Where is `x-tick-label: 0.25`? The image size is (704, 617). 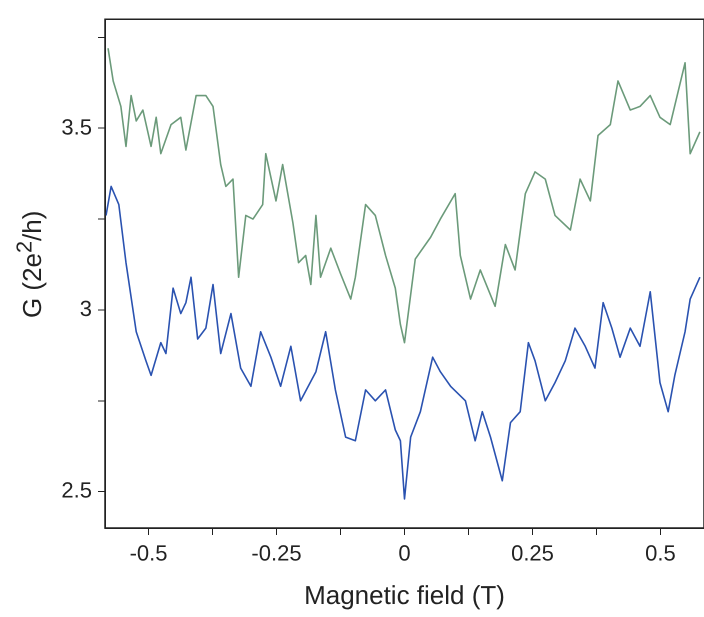 x-tick-label: 0.25 is located at coordinates (532, 553).